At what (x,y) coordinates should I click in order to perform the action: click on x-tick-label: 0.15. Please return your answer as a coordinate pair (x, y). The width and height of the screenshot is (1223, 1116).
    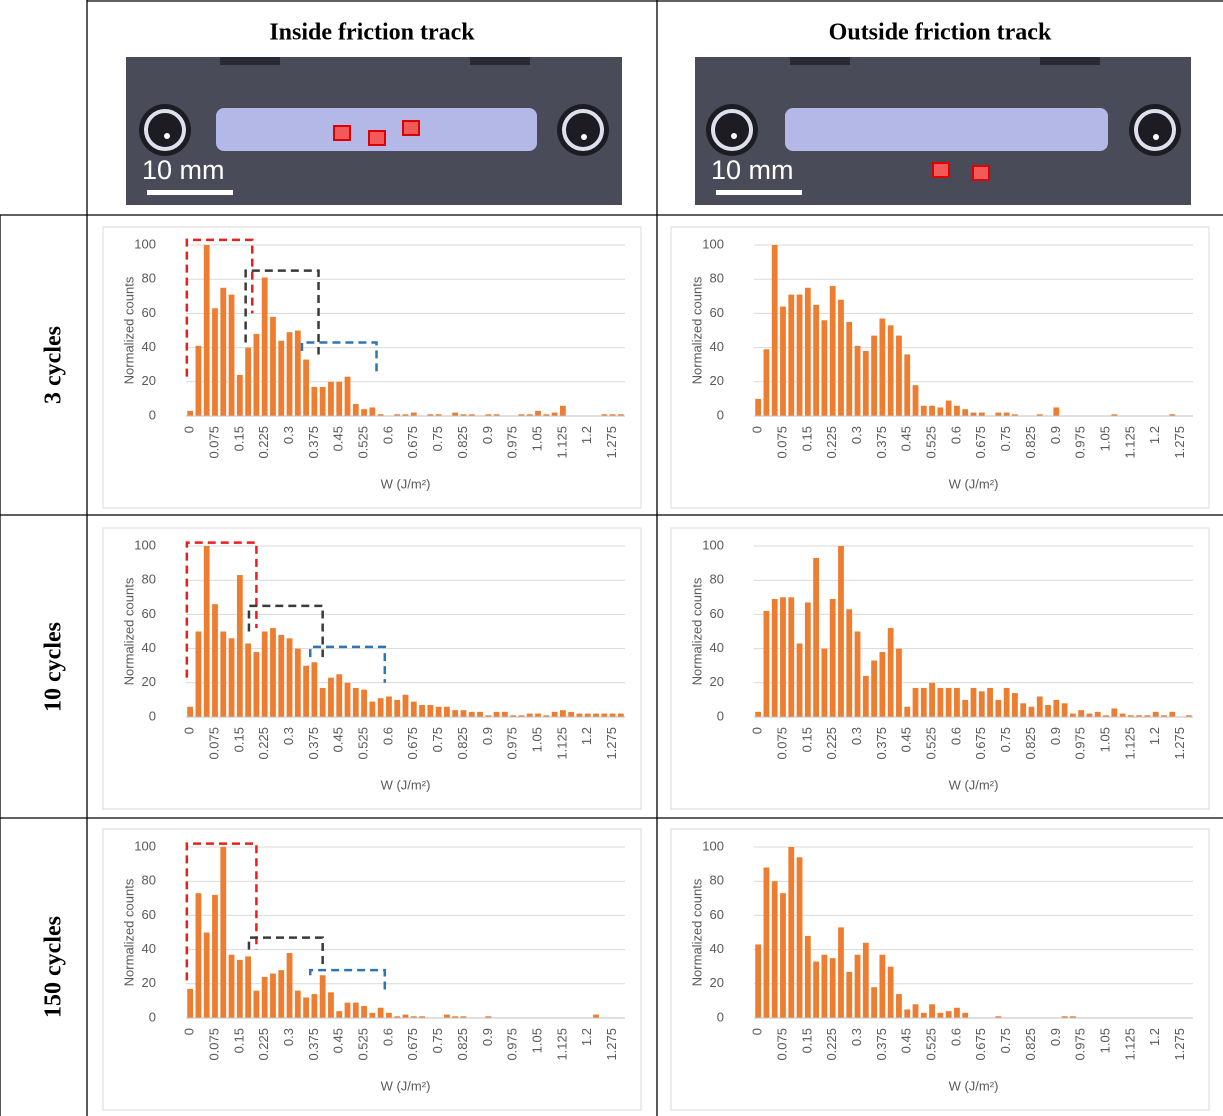
    Looking at the image, I should click on (238, 1040).